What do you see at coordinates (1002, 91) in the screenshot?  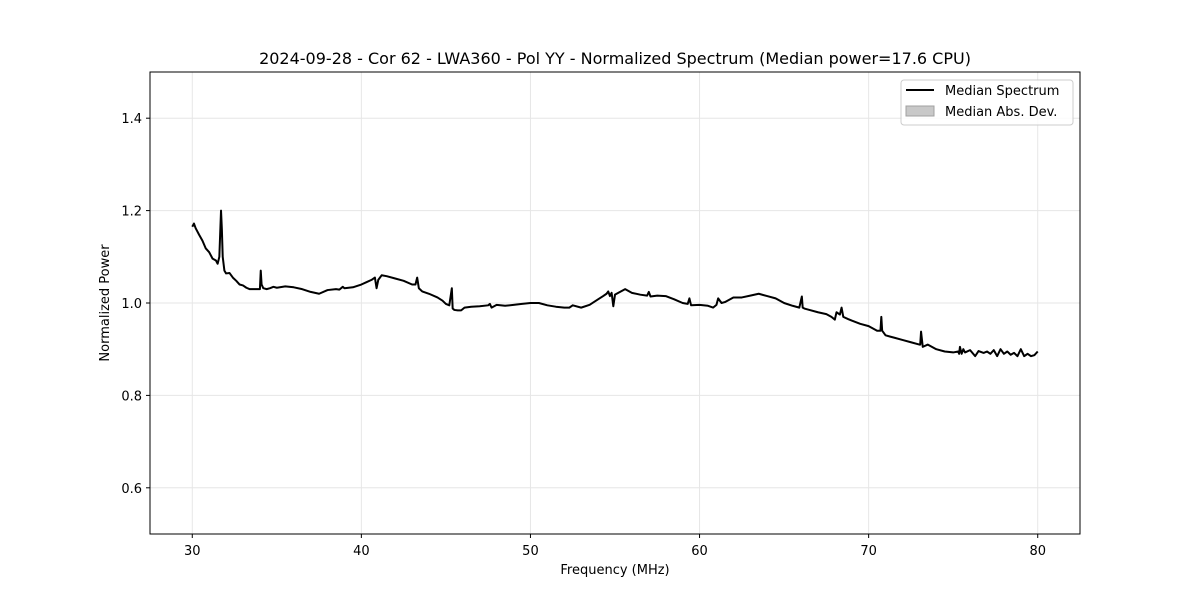 I see `legend-median-spectrum-label: Median Spectrum` at bounding box center [1002, 91].